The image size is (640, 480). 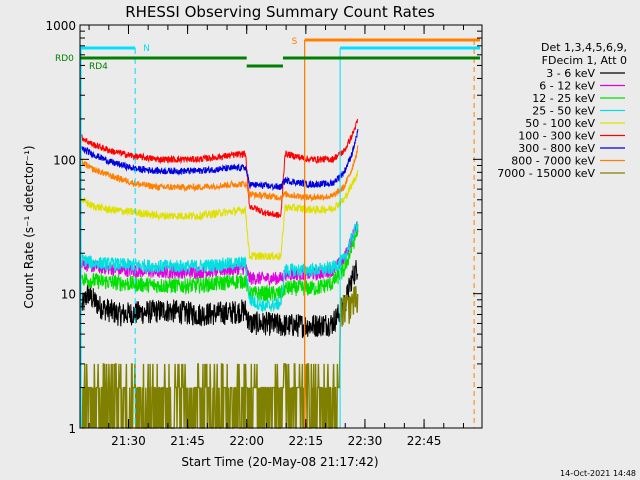 What do you see at coordinates (72, 429) in the screenshot?
I see `y-tick-label: 1` at bounding box center [72, 429].